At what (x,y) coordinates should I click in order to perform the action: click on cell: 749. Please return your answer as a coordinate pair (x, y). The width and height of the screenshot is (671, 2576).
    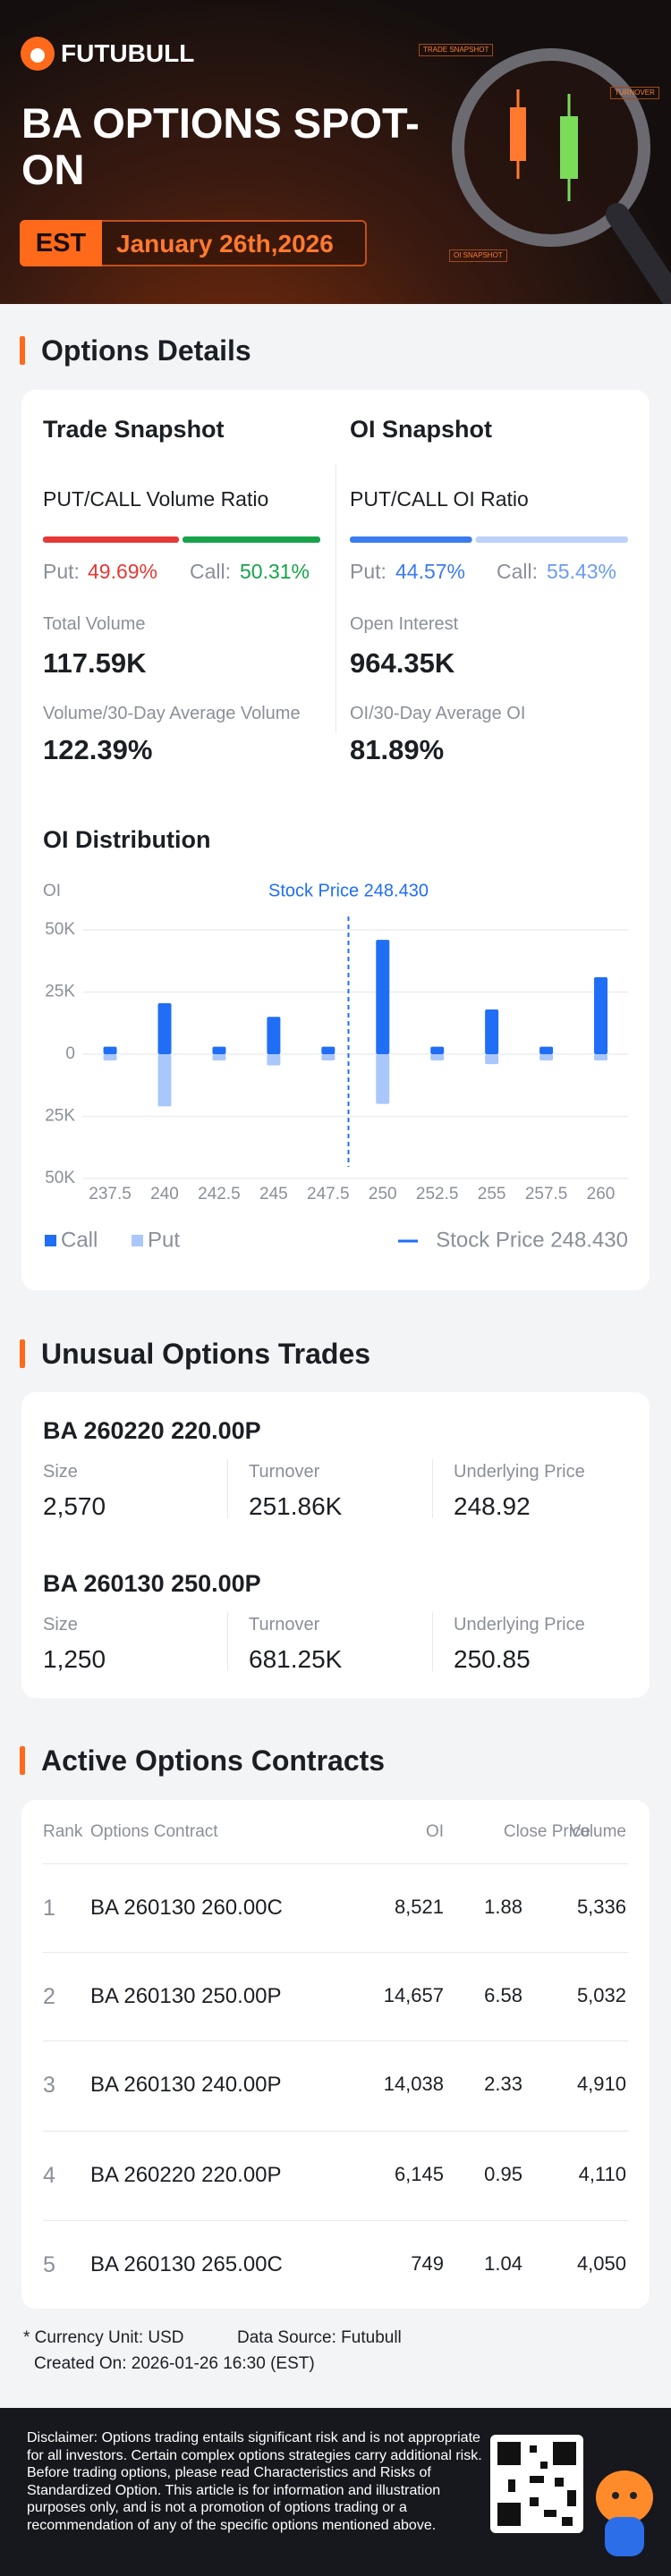
    Looking at the image, I should click on (428, 2263).